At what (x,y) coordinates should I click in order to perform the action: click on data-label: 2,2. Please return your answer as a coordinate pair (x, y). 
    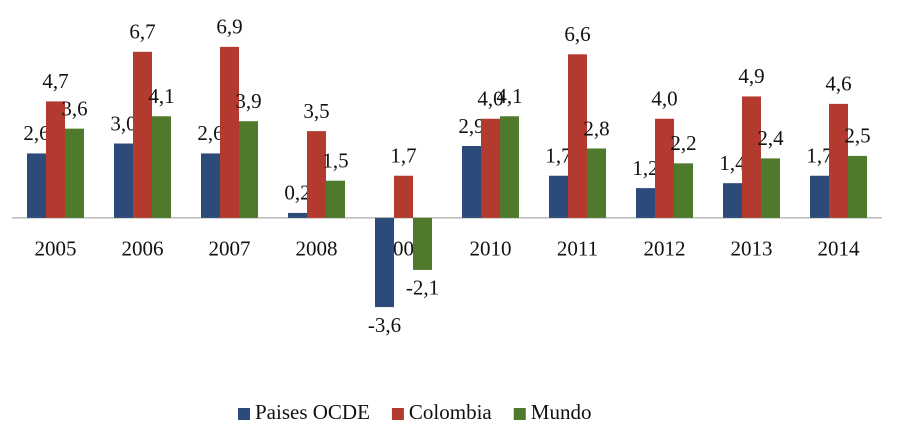
    Looking at the image, I should click on (683, 143).